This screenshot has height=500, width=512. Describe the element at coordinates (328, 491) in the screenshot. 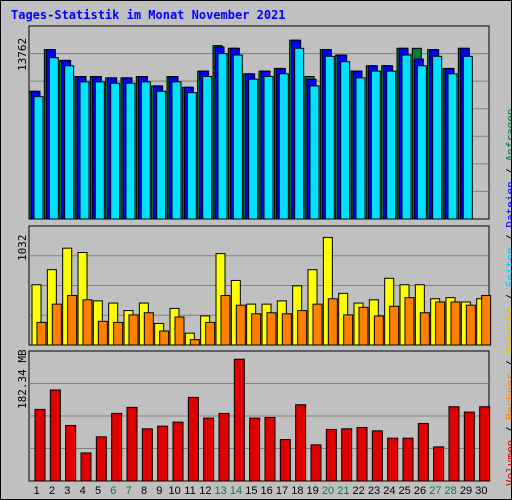

I see `day-label-20: 20` at that location.